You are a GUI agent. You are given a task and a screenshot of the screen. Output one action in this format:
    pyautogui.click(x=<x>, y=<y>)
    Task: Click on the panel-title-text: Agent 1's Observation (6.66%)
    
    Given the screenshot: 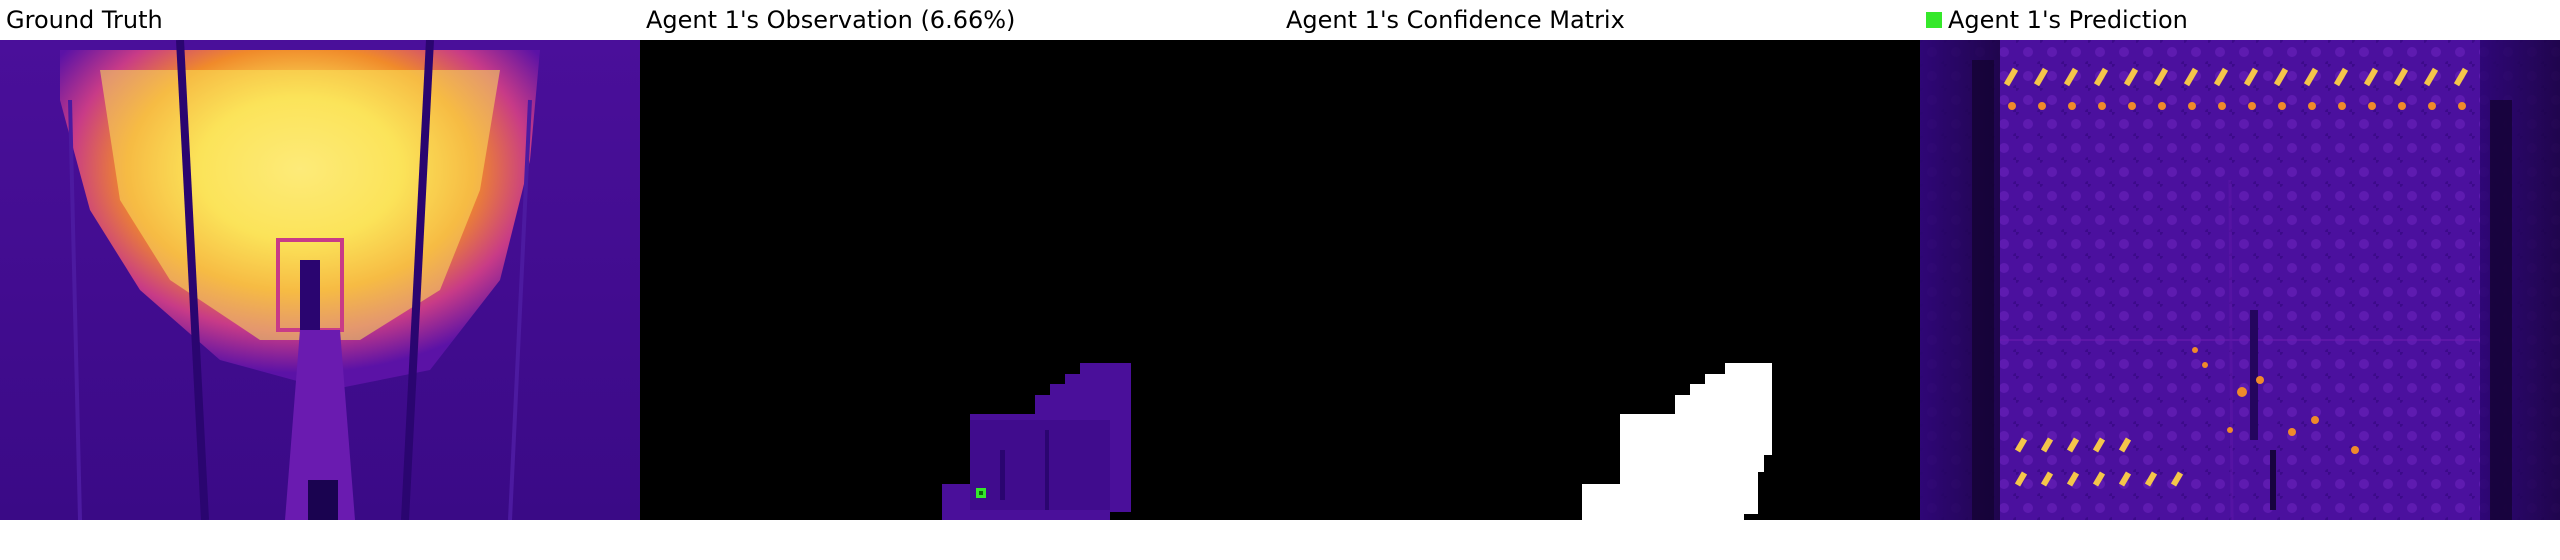 What is the action you would take?
    pyautogui.click(x=831, y=20)
    